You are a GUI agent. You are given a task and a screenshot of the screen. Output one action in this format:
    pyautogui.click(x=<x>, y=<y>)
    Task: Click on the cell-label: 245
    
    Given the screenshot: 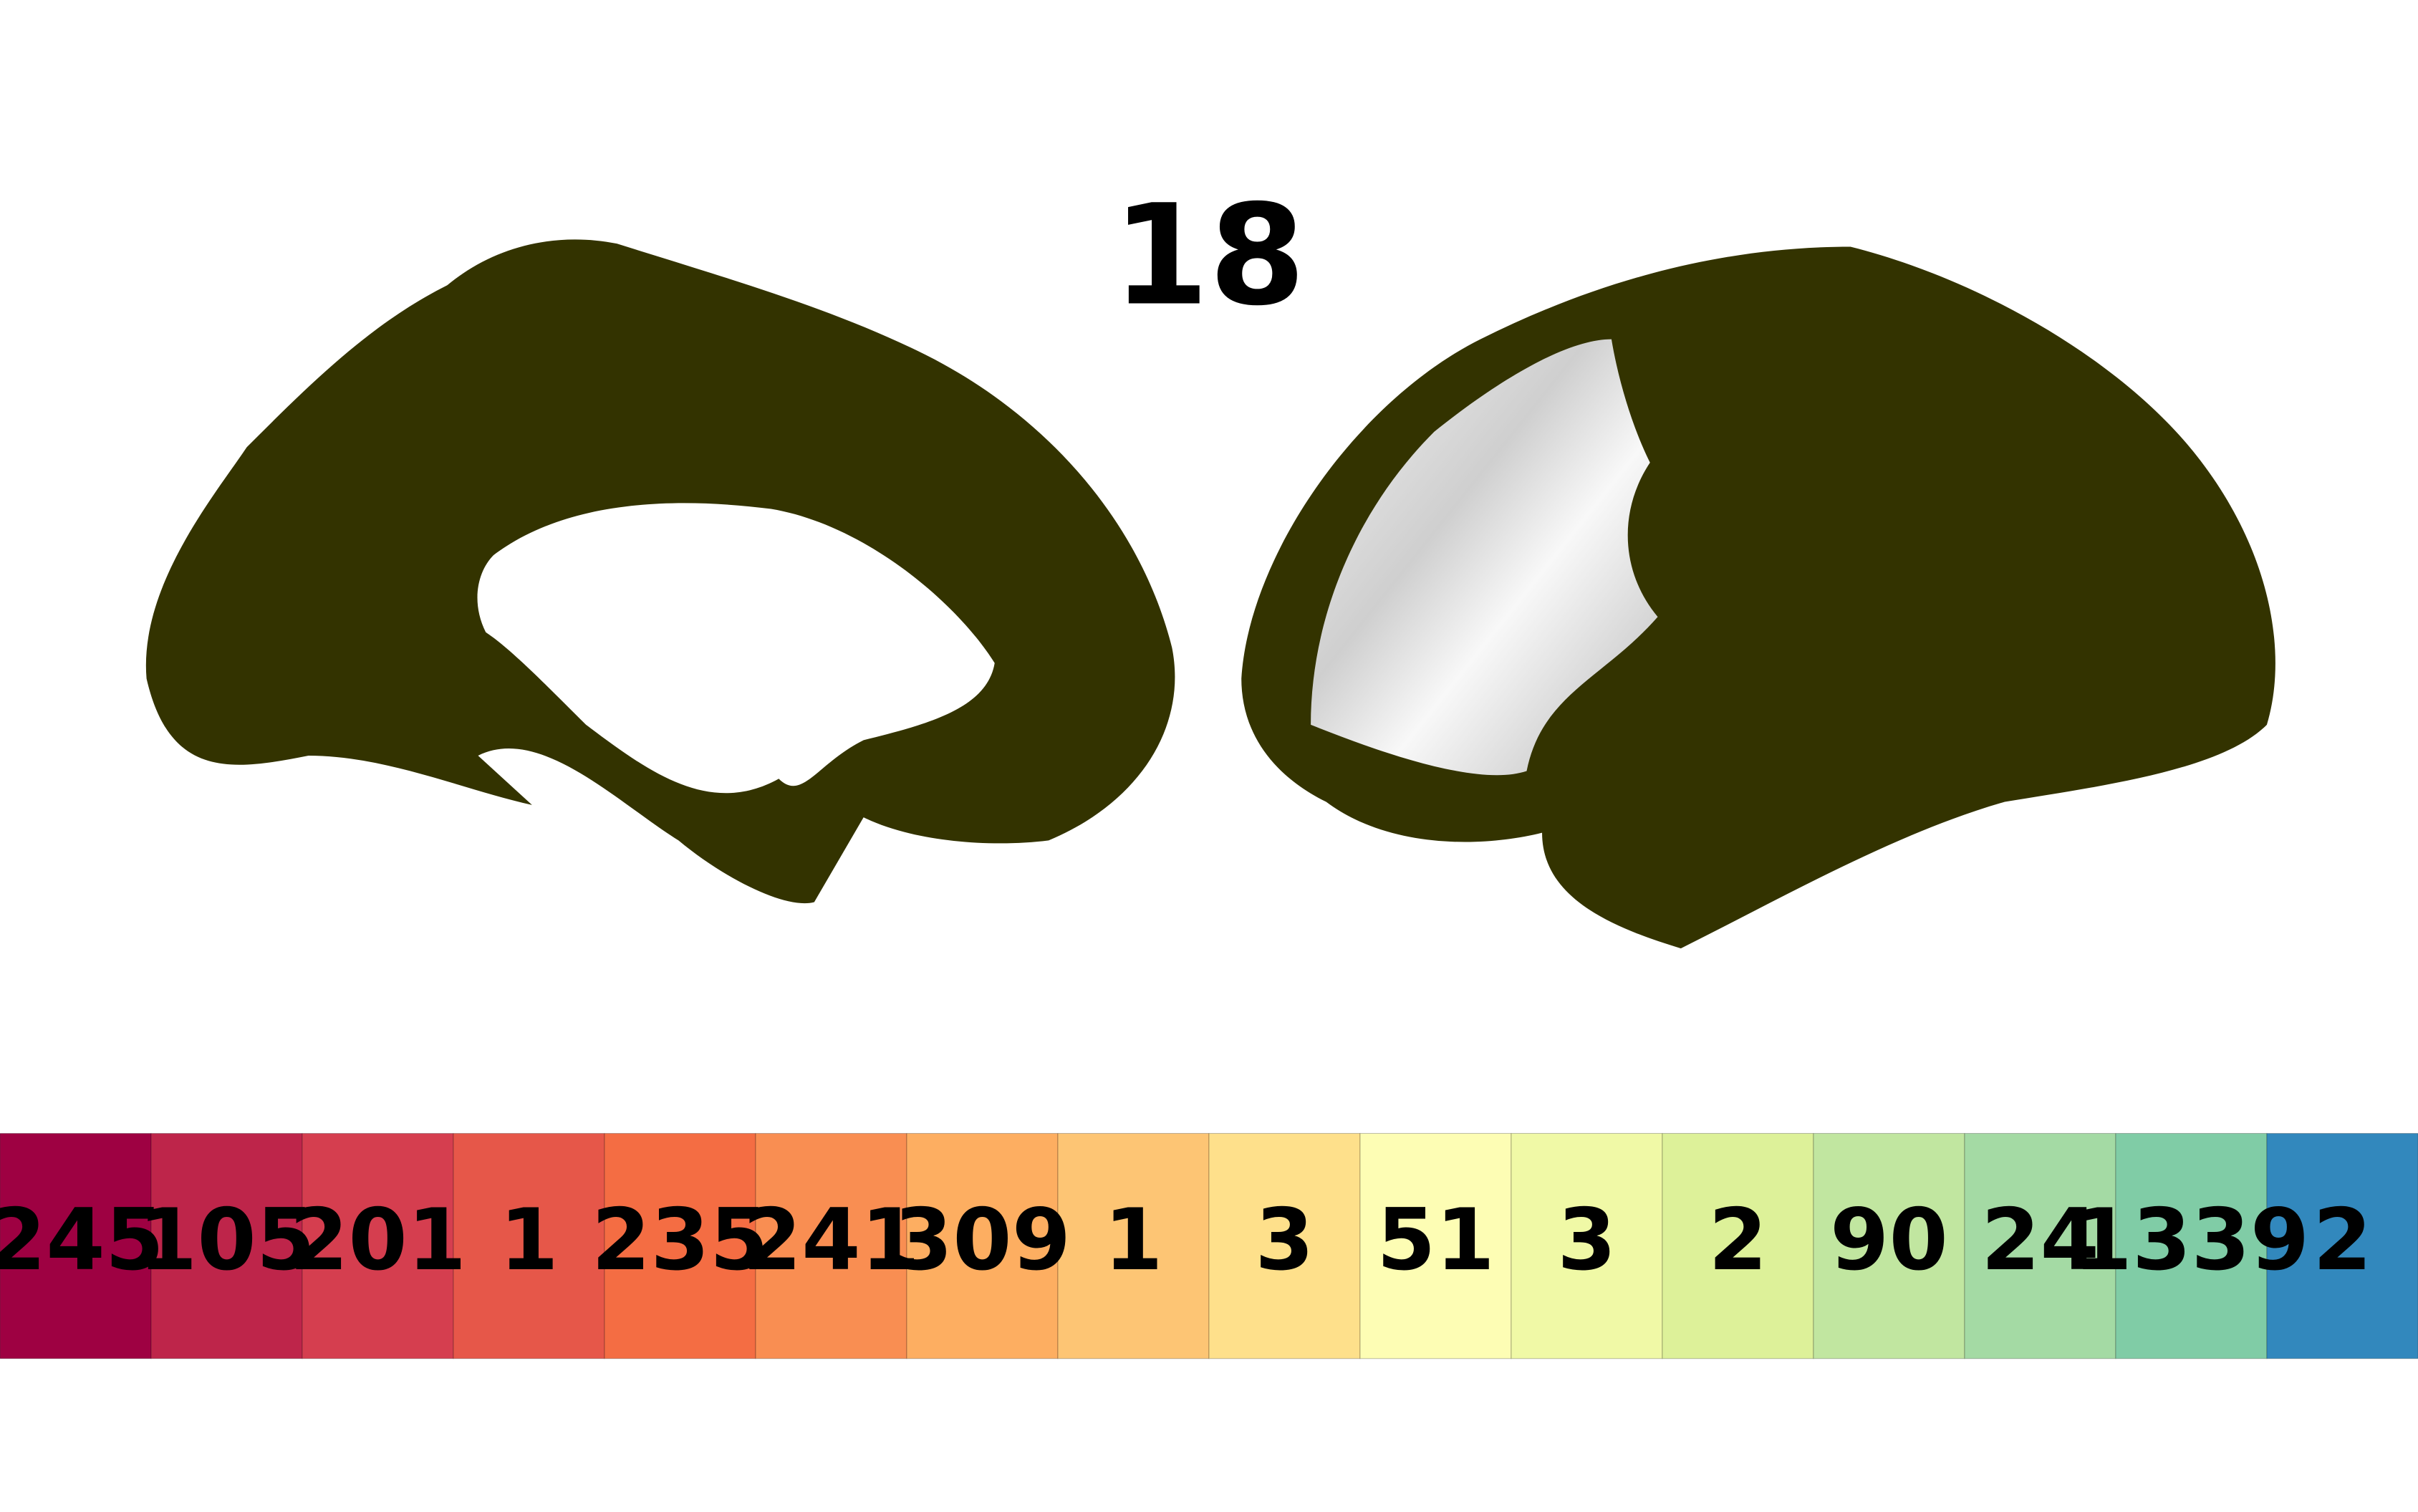 What is the action you would take?
    pyautogui.click(x=82, y=1239)
    